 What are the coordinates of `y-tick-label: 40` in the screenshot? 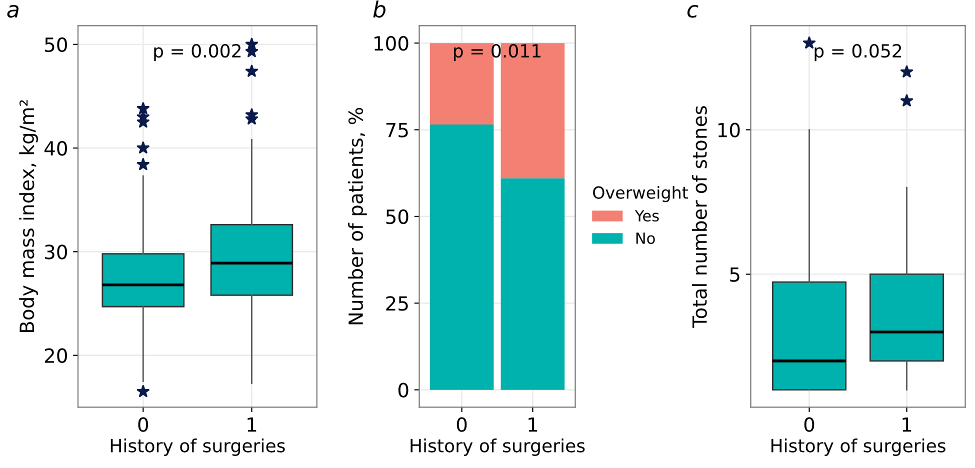 It's located at (55, 148).